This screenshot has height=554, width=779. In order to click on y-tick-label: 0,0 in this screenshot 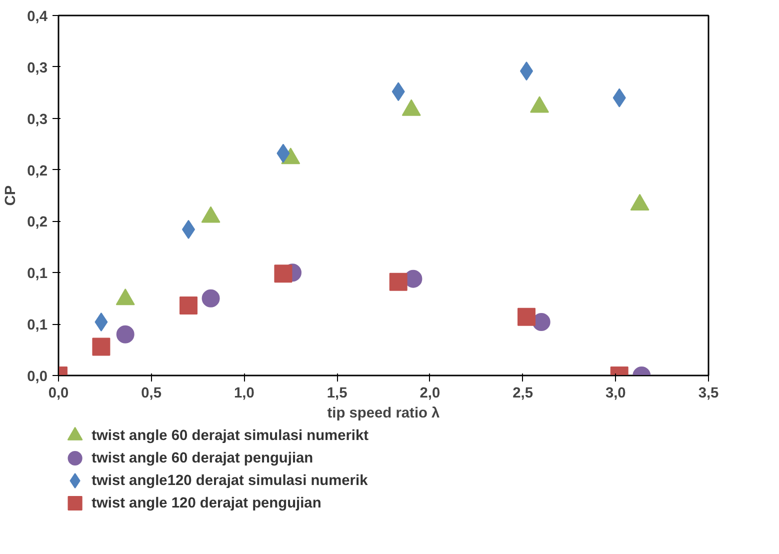, I will do `click(37, 377)`.